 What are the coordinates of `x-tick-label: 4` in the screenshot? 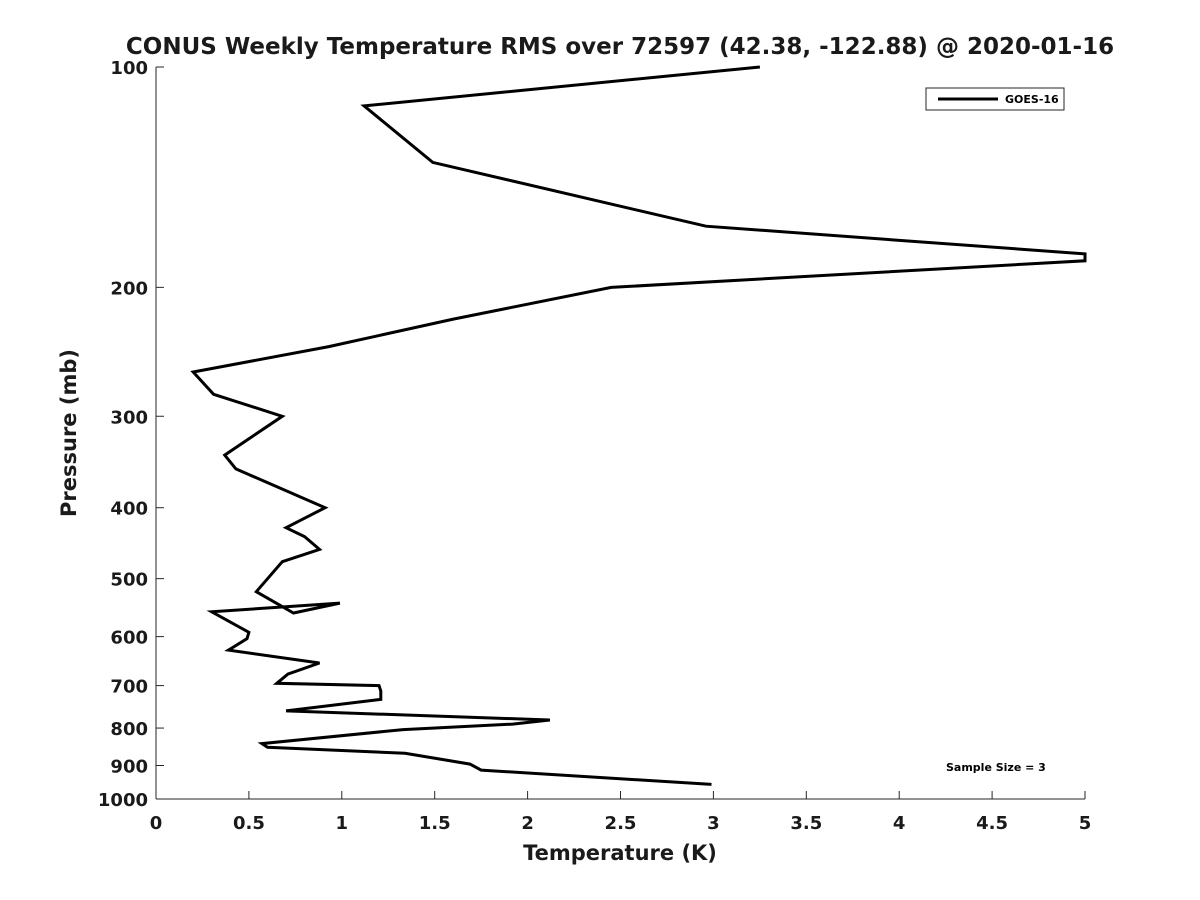 It's located at (899, 823).